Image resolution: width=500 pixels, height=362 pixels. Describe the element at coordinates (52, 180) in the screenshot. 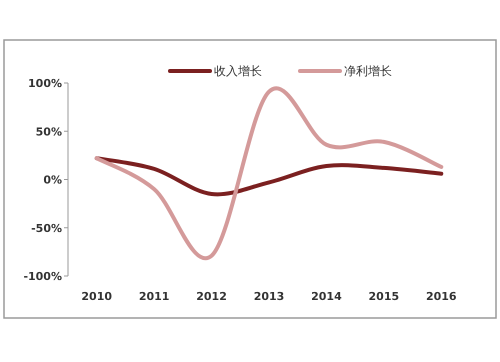

I see `y-tick-label: 0%` at that location.